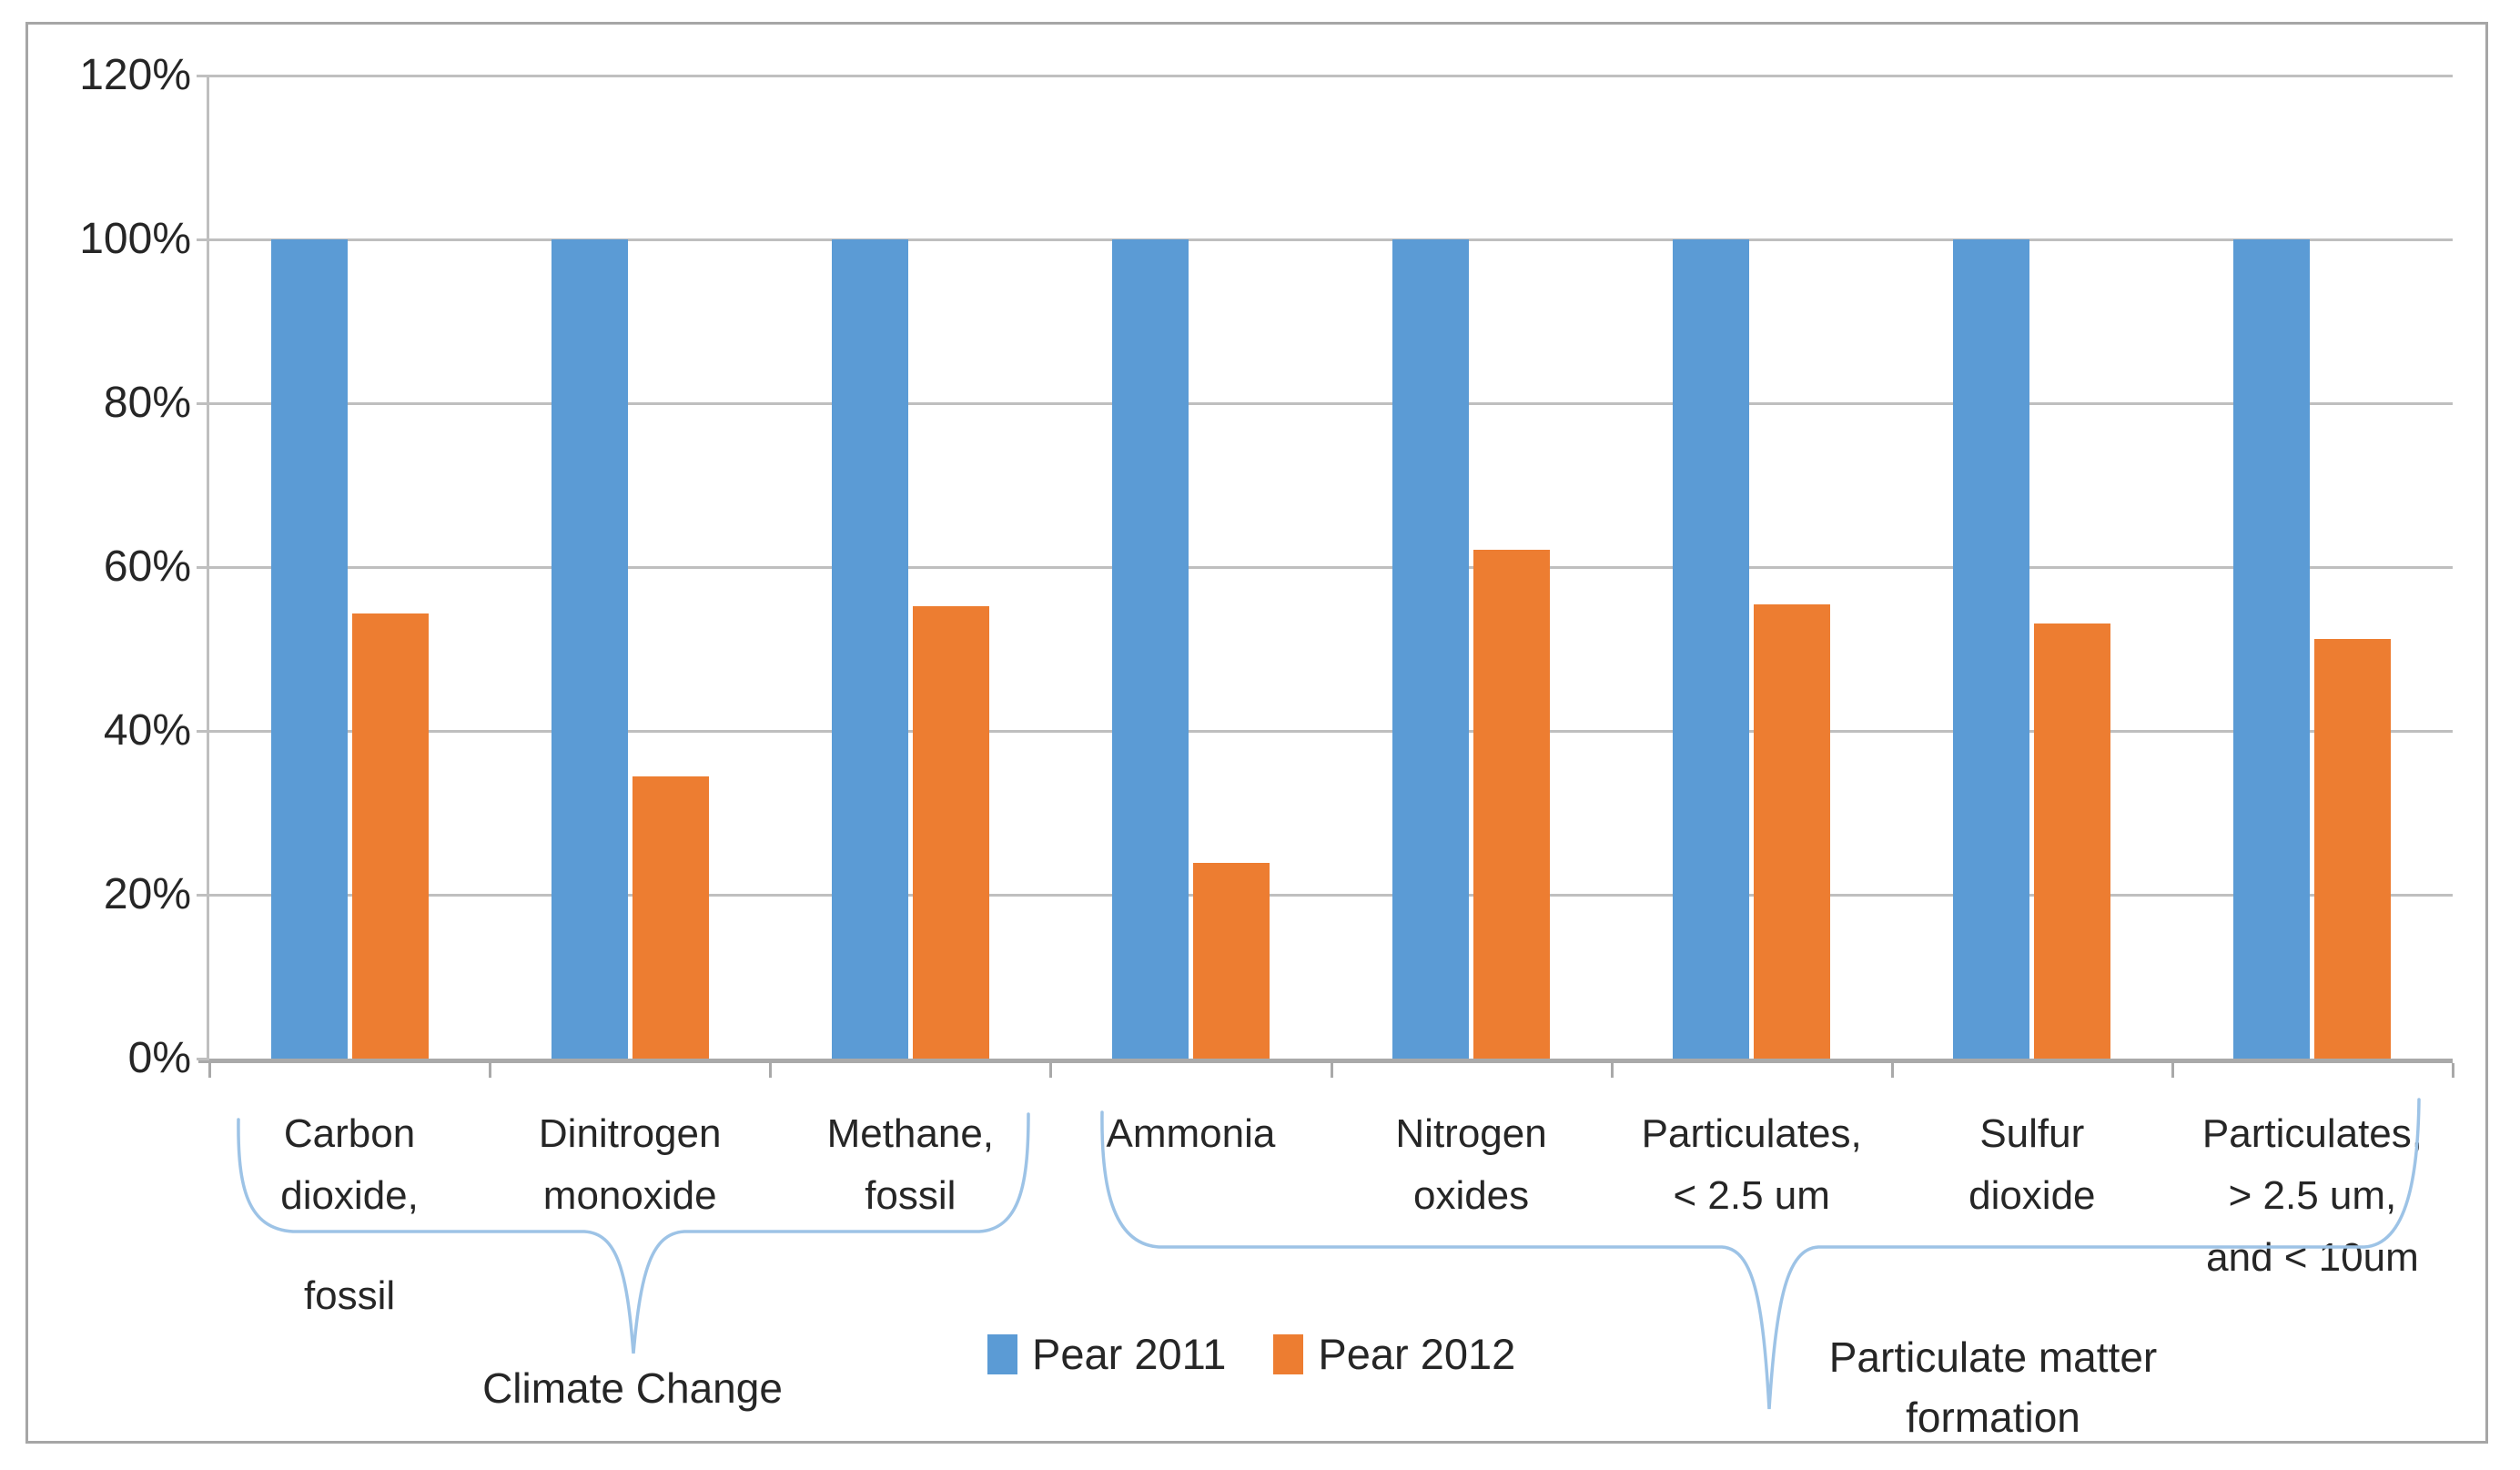 The width and height of the screenshot is (2520, 1470). Describe the element at coordinates (147, 894) in the screenshot. I see `y-axis-label-20%: 20%` at that location.